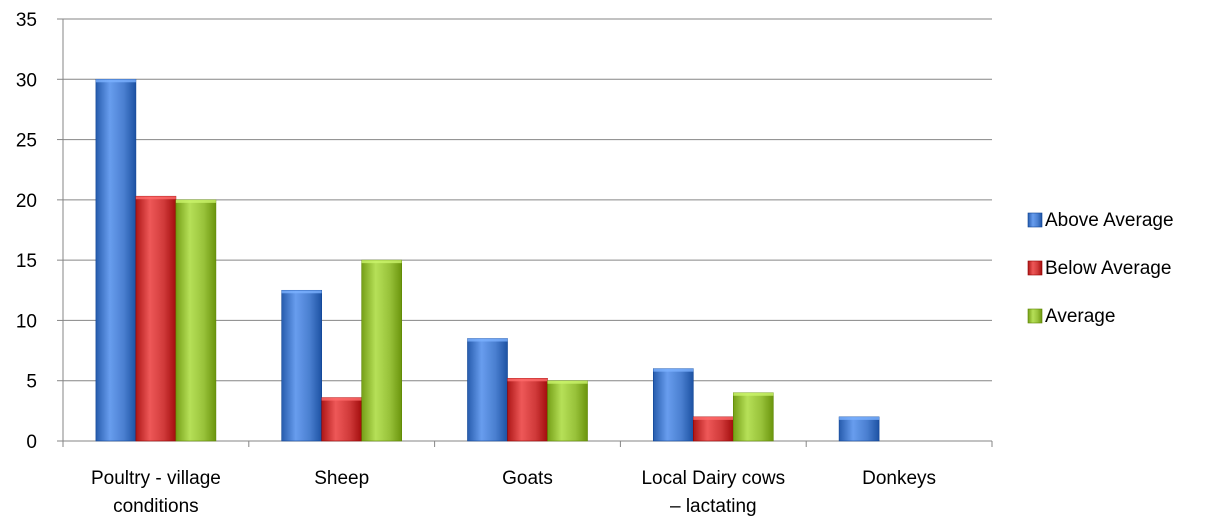 The image size is (1229, 527). Describe the element at coordinates (26, 231) in the screenshot. I see `y-axis-ticks: 0 5 10 15 20 25 30 35` at that location.